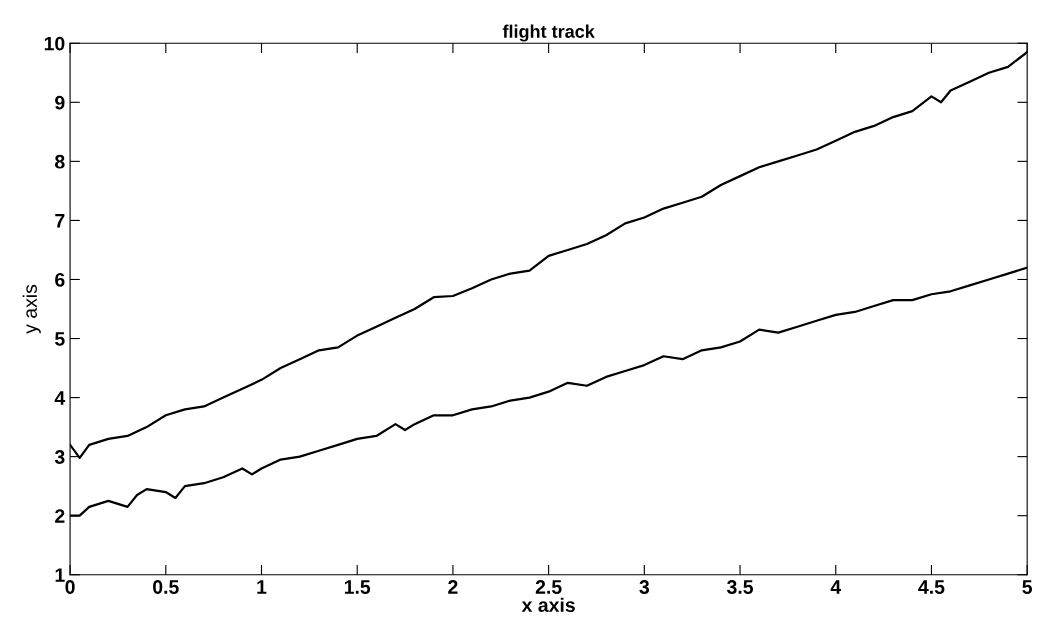 The width and height of the screenshot is (1046, 618). What do you see at coordinates (70, 587) in the screenshot?
I see `x-tick-label: 0` at bounding box center [70, 587].